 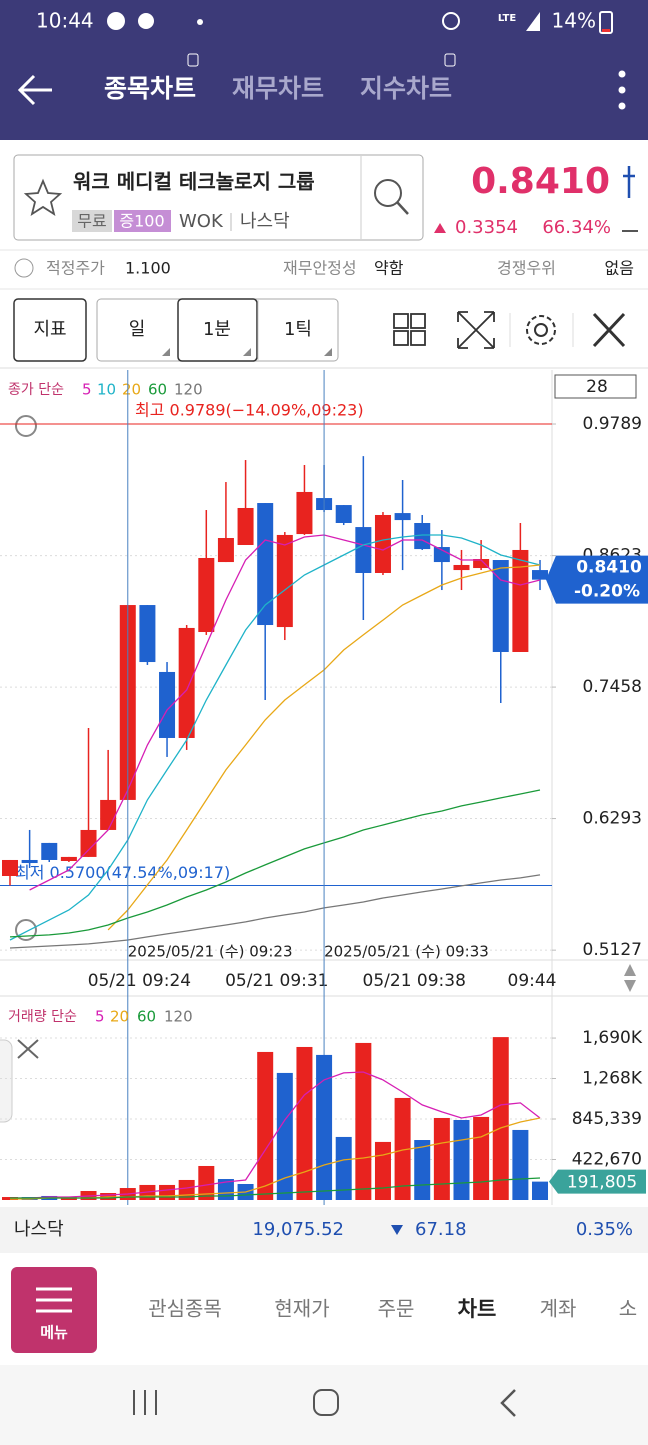 I want to click on count-label: 28, so click(x=597, y=387).